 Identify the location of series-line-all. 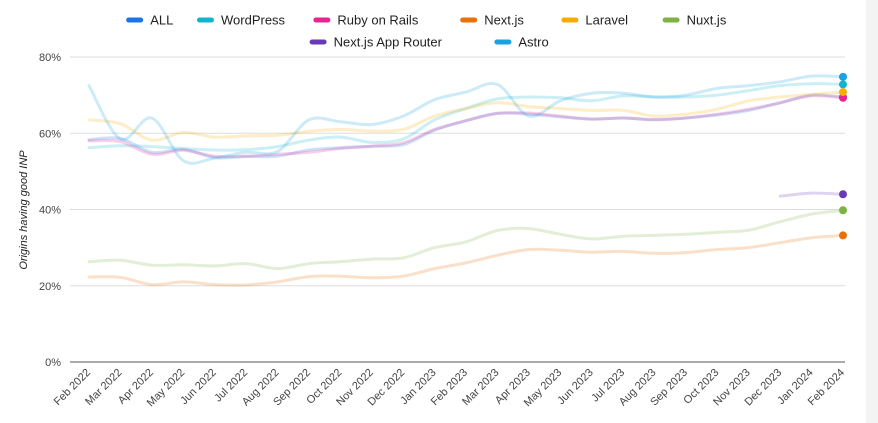
(466, 126).